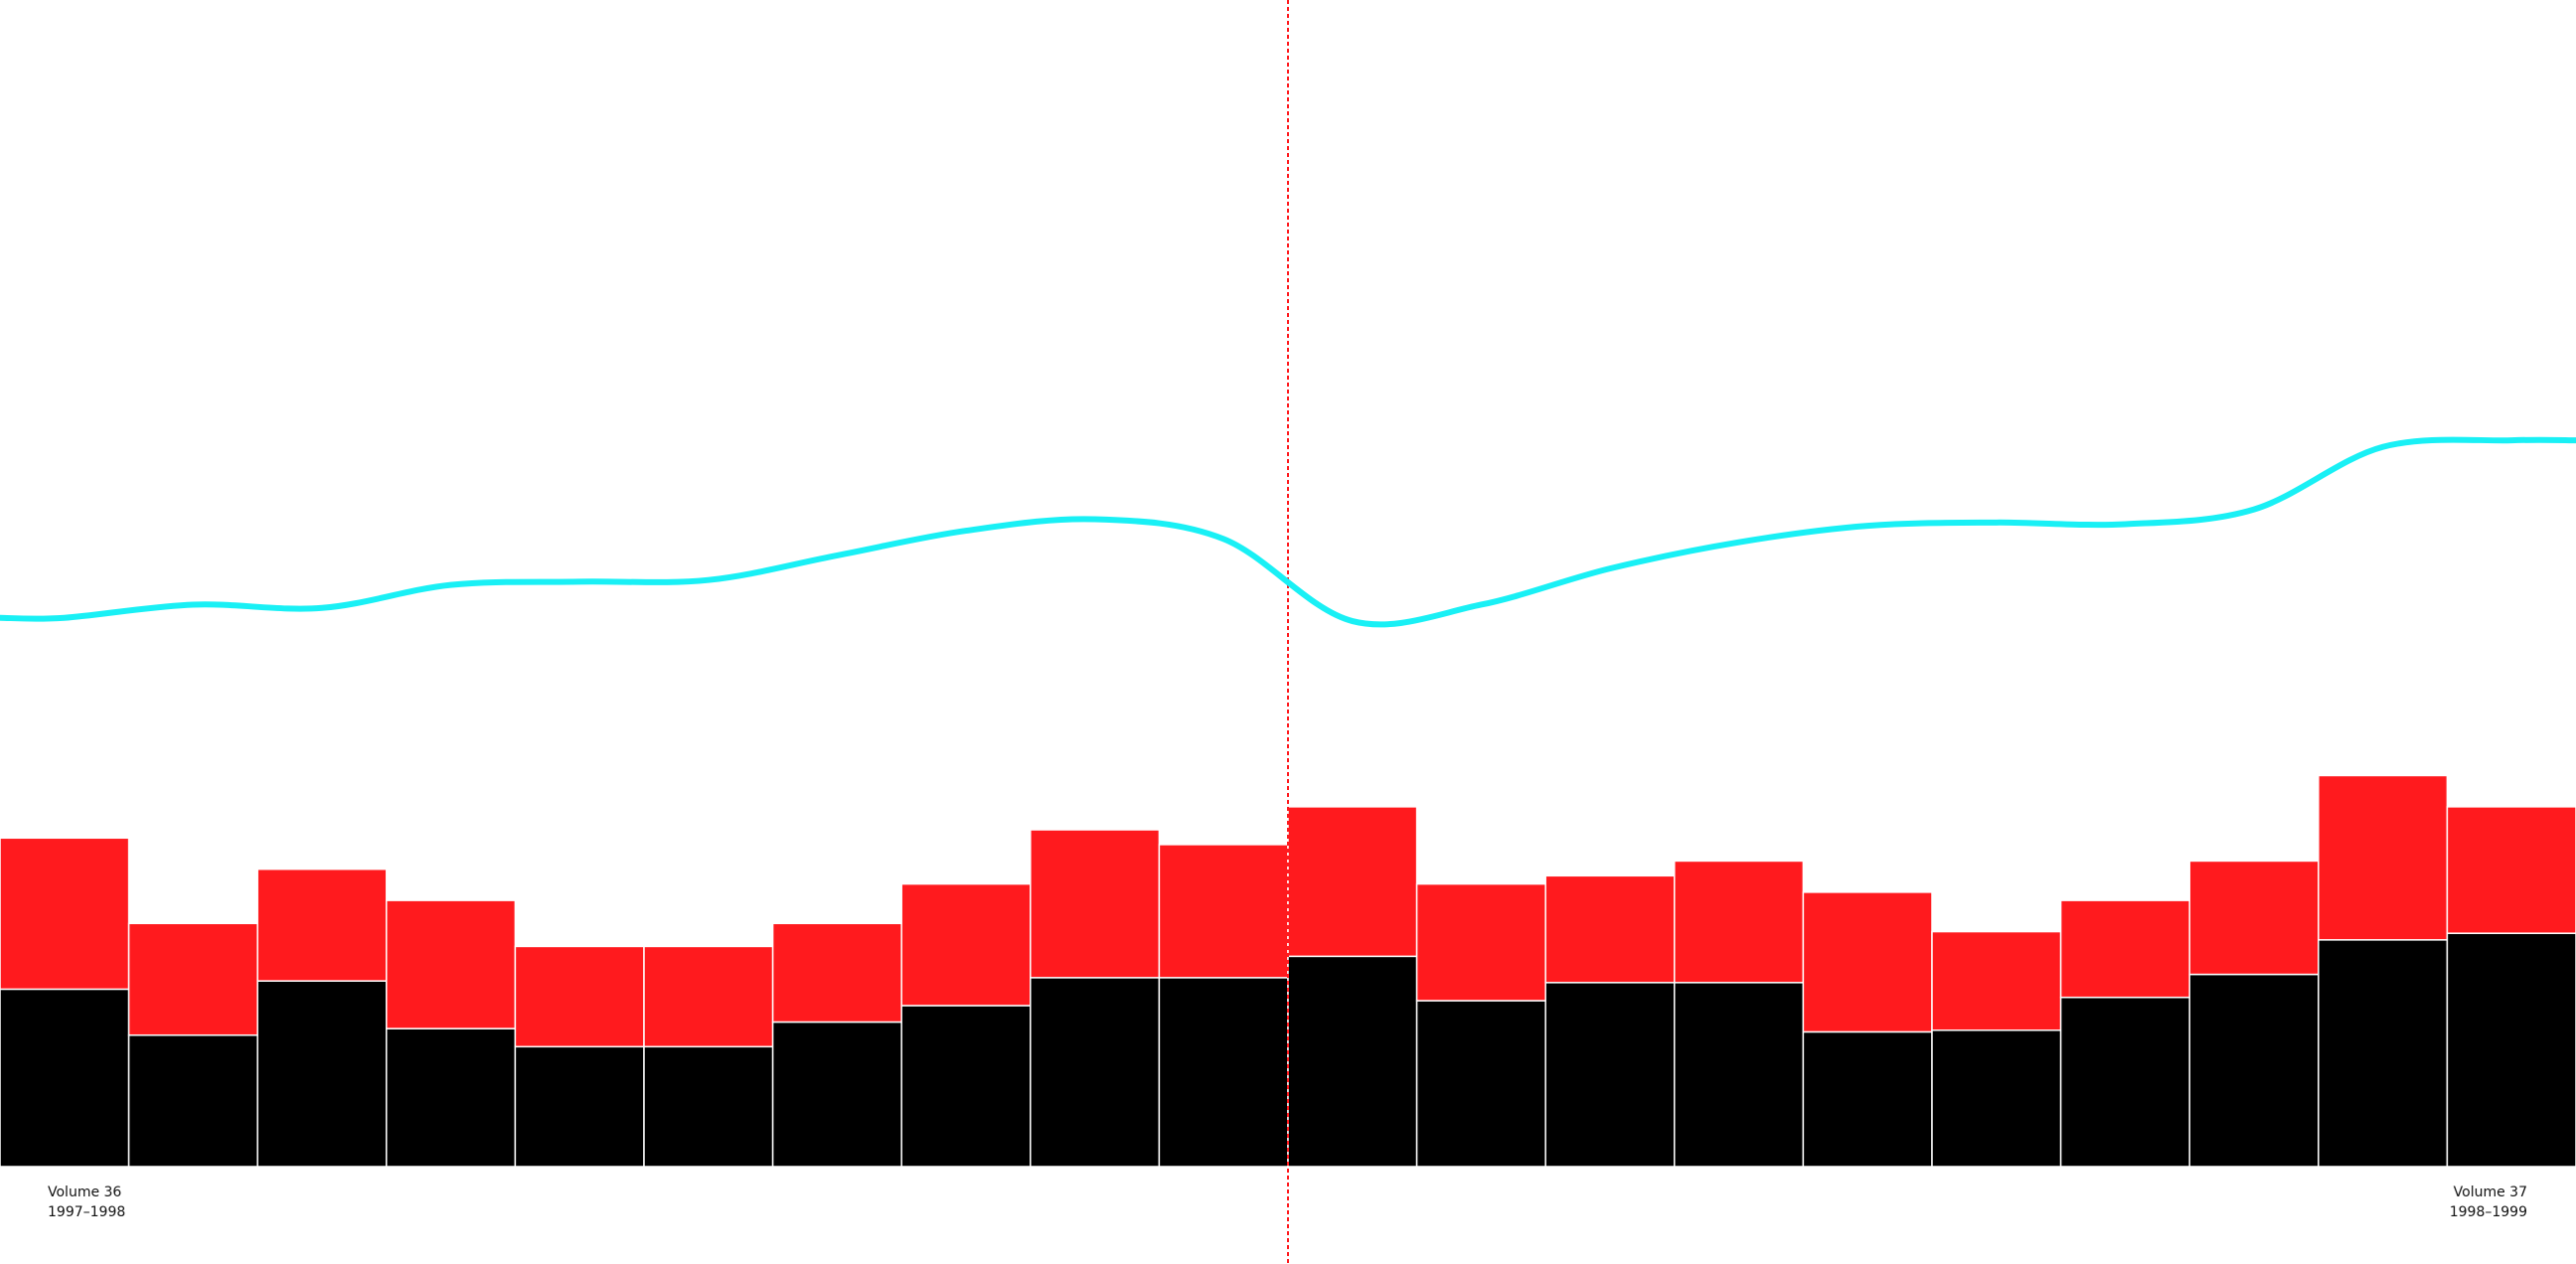  What do you see at coordinates (2490, 1193) in the screenshot?
I see `volume-label: Volume 37` at bounding box center [2490, 1193].